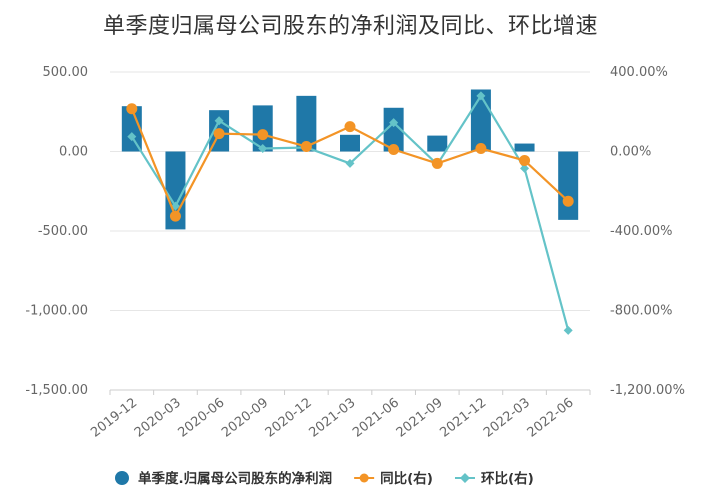  What do you see at coordinates (507, 417) in the screenshot?
I see `x-tick-label: 2022-03` at bounding box center [507, 417].